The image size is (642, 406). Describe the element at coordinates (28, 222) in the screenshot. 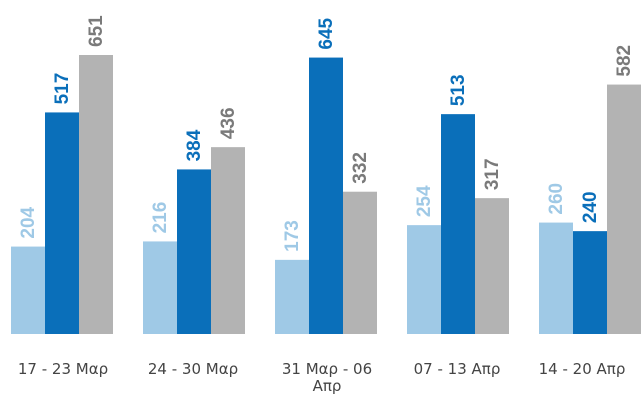

I see `value-label-1-1: 204` at that location.